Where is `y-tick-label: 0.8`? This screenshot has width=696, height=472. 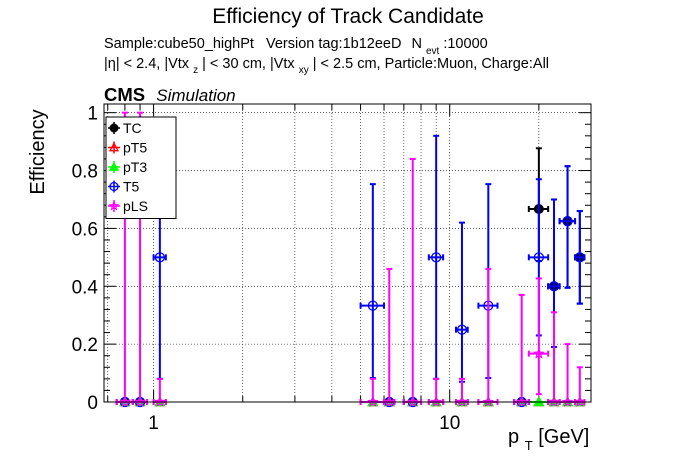 y-tick-label: 0.8 is located at coordinates (85, 172).